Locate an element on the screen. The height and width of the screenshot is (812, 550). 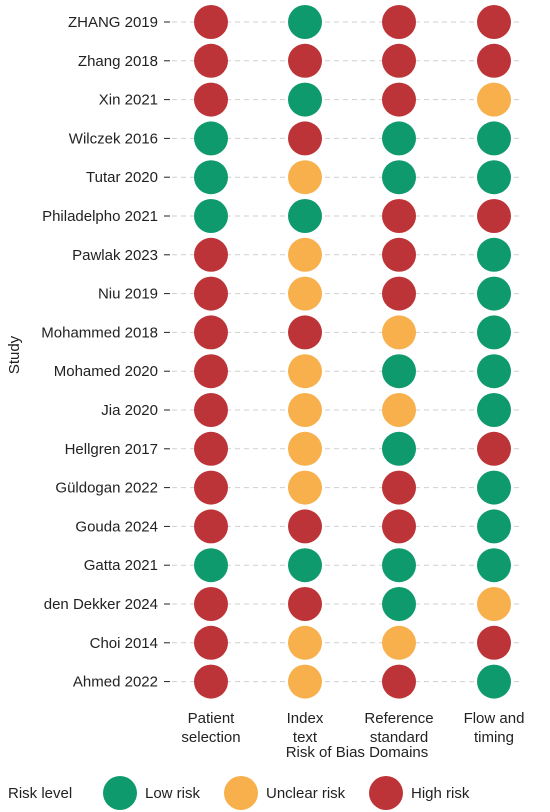
domain-label: Flow and is located at coordinates (494, 718).